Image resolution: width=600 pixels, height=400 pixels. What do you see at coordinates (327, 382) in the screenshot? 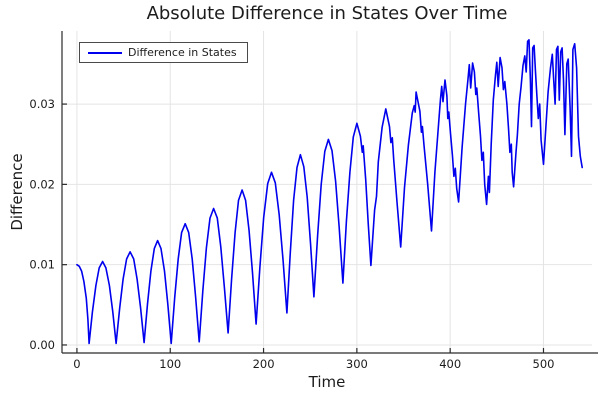
I see `x-axis-label: Time` at bounding box center [327, 382].